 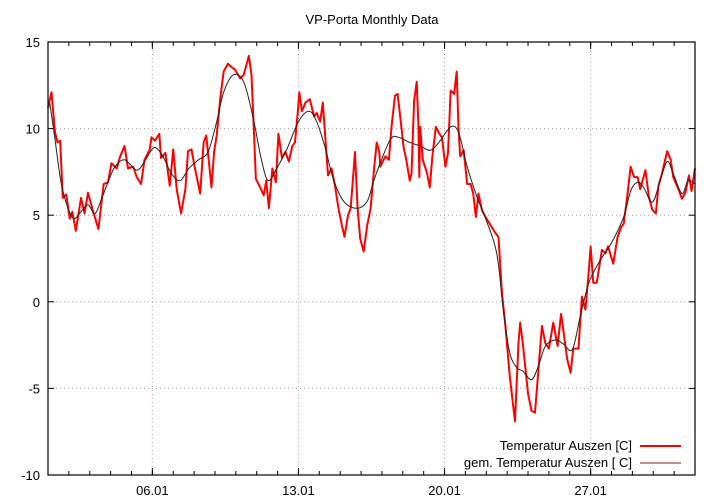 I want to click on x-tick-label: 20.01, so click(x=444, y=490).